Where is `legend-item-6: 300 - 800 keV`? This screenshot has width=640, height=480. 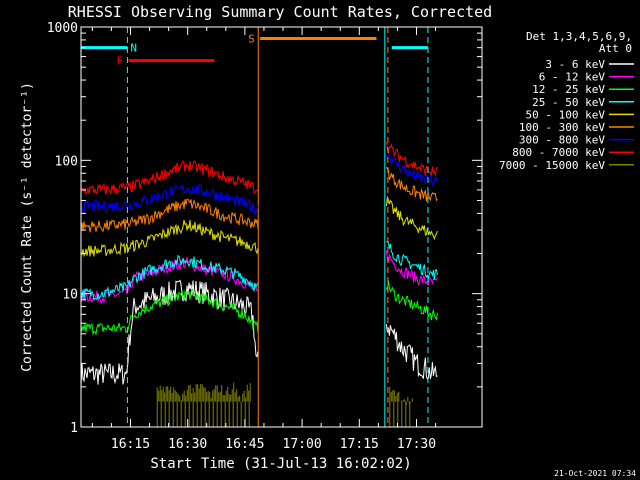
legend-item-6: 300 - 800 keV is located at coordinates (562, 140).